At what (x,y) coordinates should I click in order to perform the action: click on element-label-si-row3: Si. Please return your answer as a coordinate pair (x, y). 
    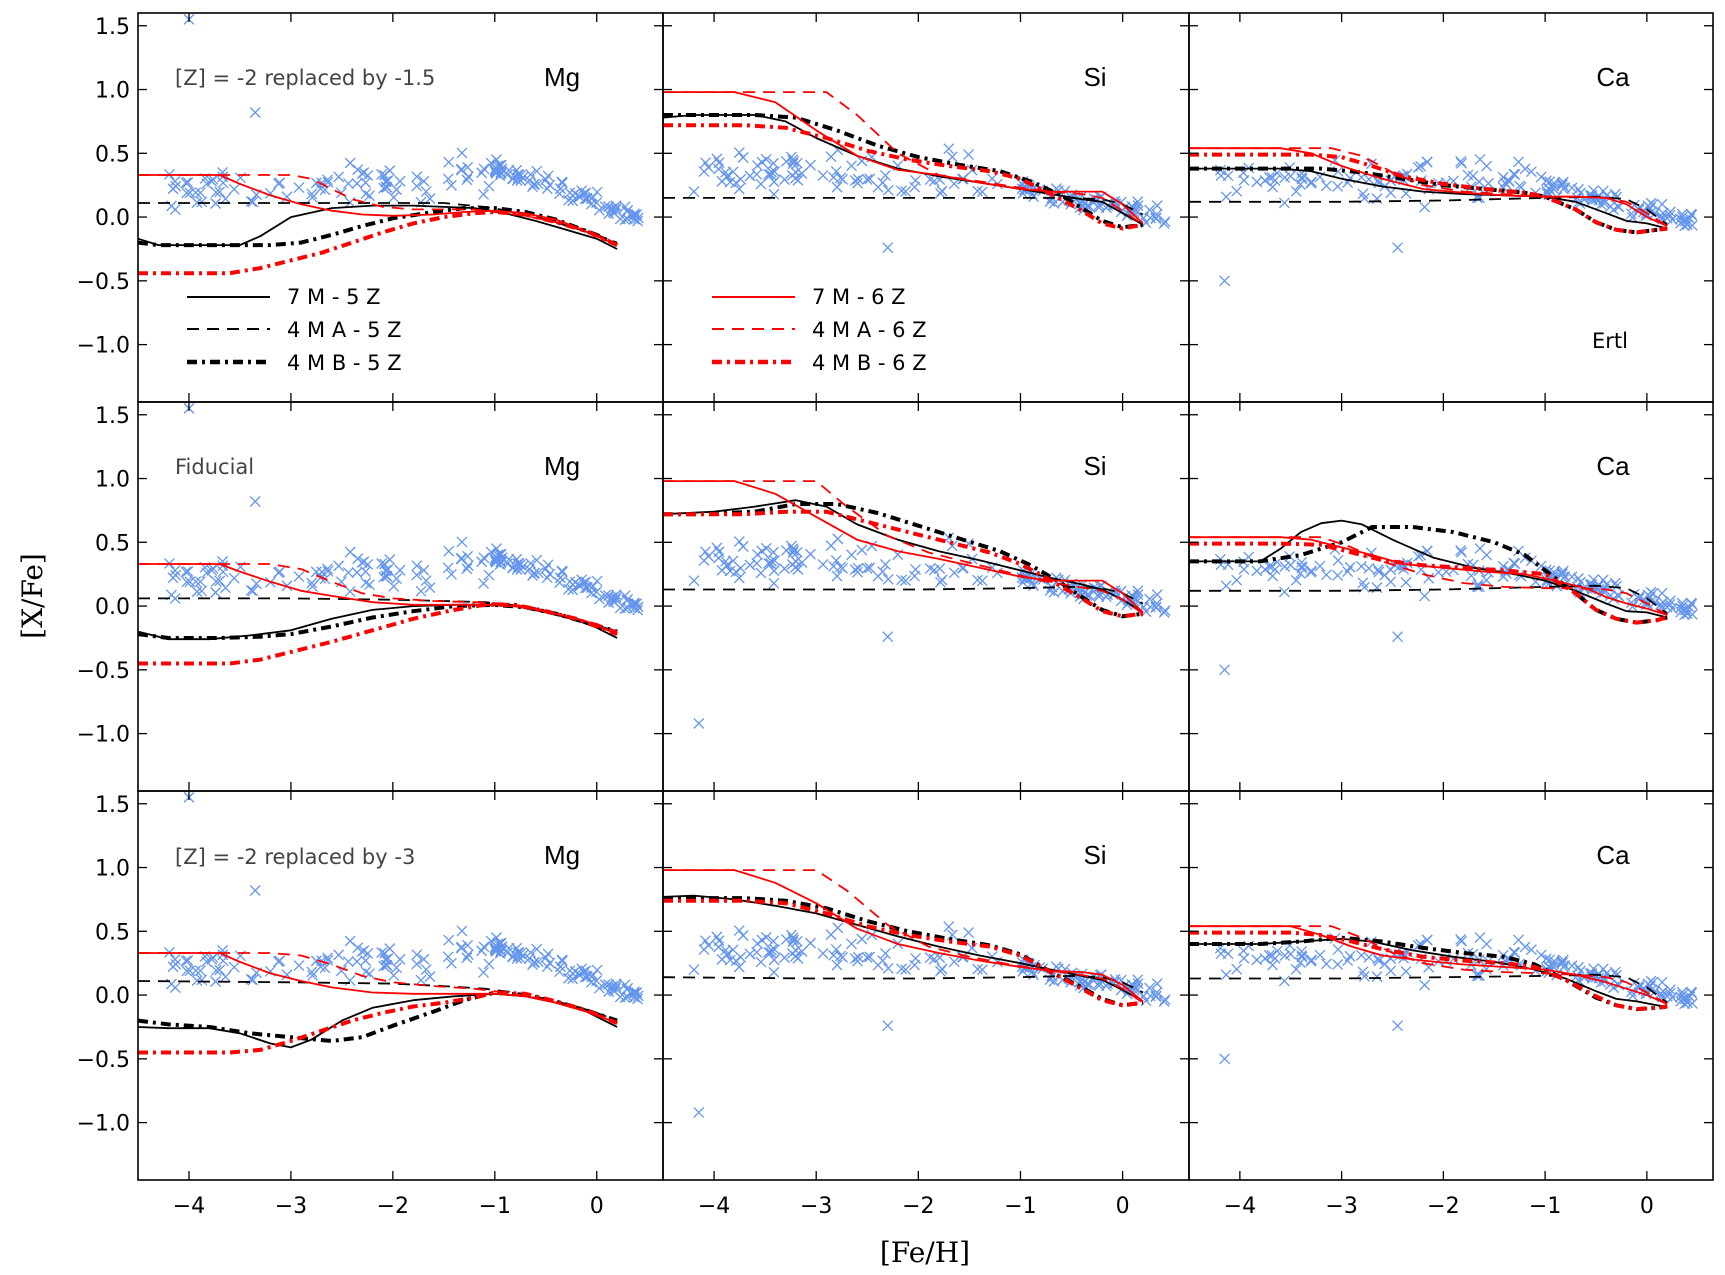
    Looking at the image, I should click on (1094, 855).